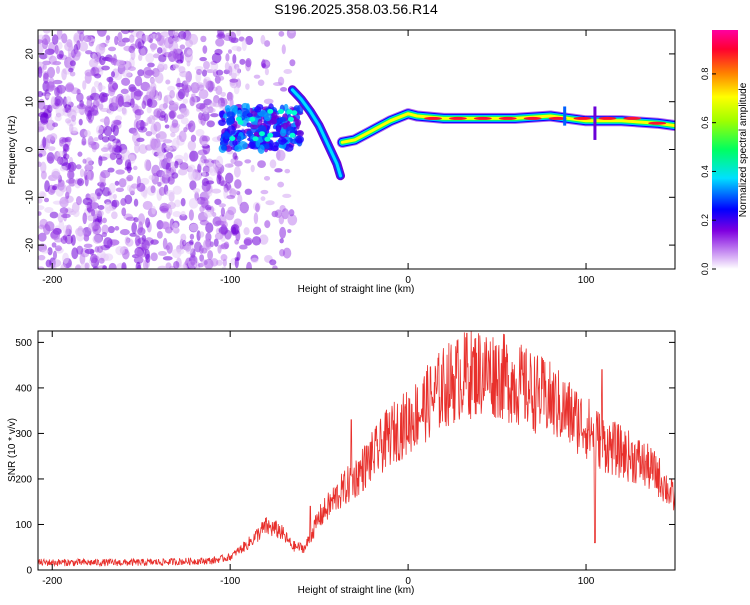  What do you see at coordinates (230, 581) in the screenshot?
I see `x-tick-label: -100` at bounding box center [230, 581].